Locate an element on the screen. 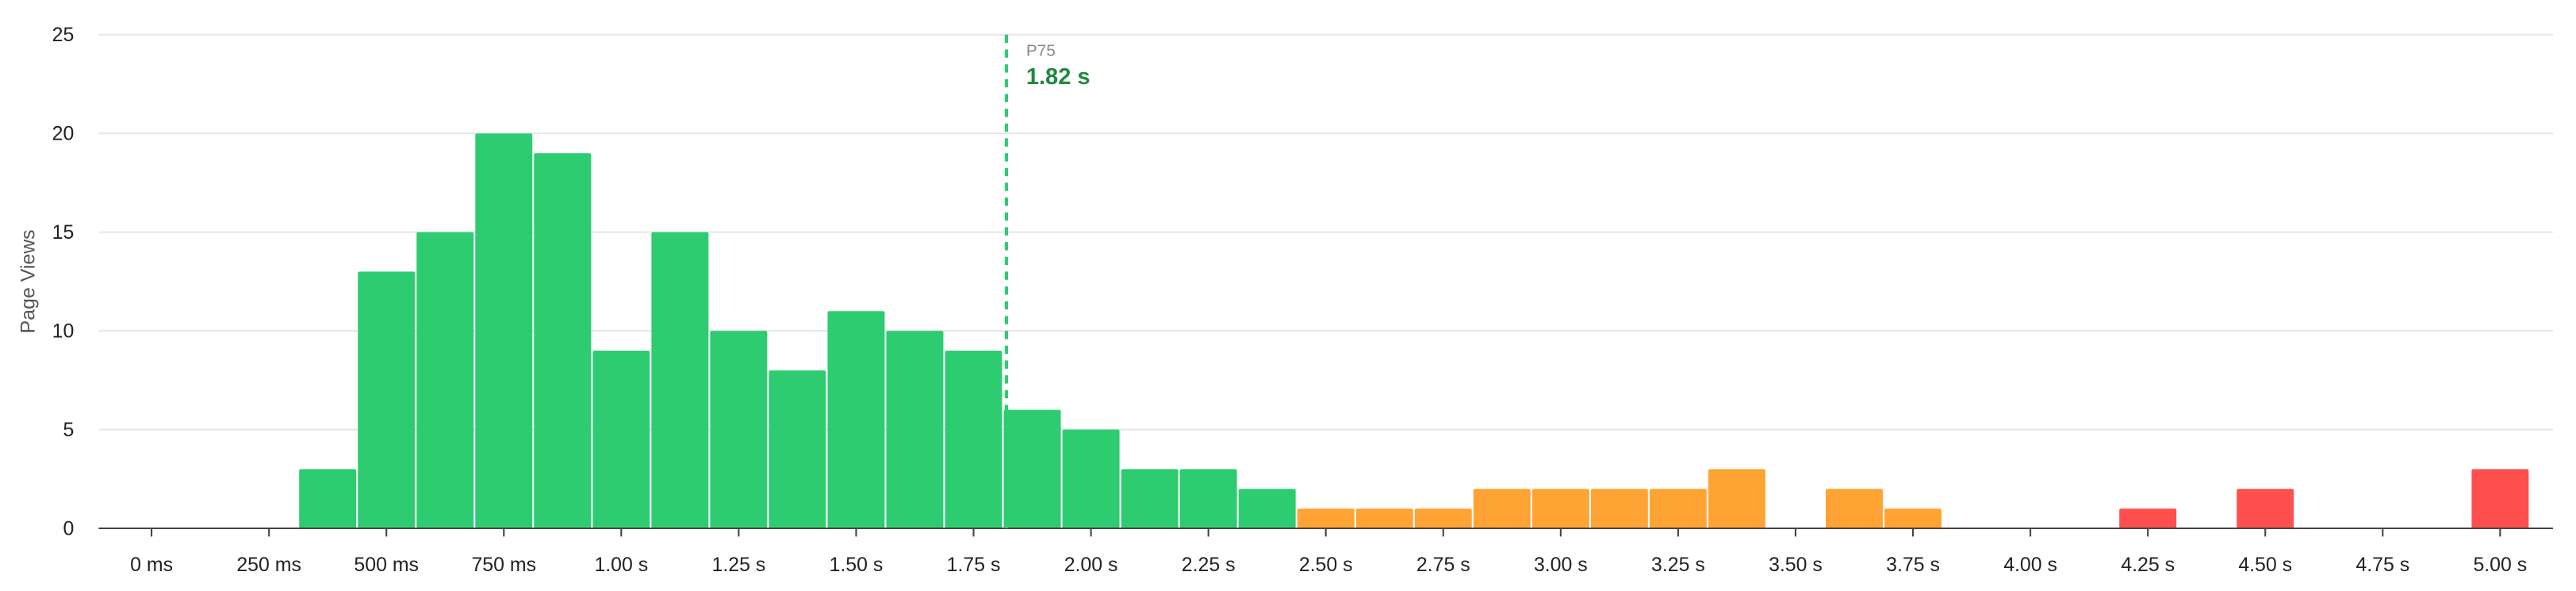  y-tick-label: 10 is located at coordinates (63, 331).